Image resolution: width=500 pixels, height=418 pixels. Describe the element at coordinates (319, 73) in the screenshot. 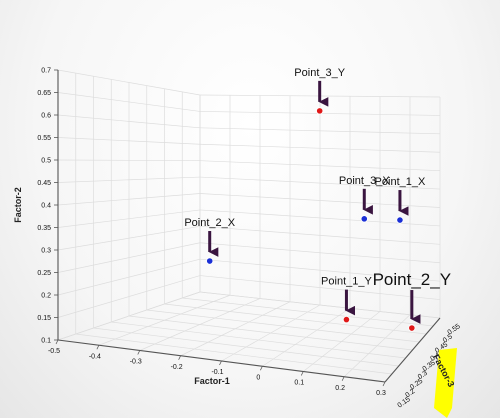

I see `point-label: Point_3_Y` at that location.